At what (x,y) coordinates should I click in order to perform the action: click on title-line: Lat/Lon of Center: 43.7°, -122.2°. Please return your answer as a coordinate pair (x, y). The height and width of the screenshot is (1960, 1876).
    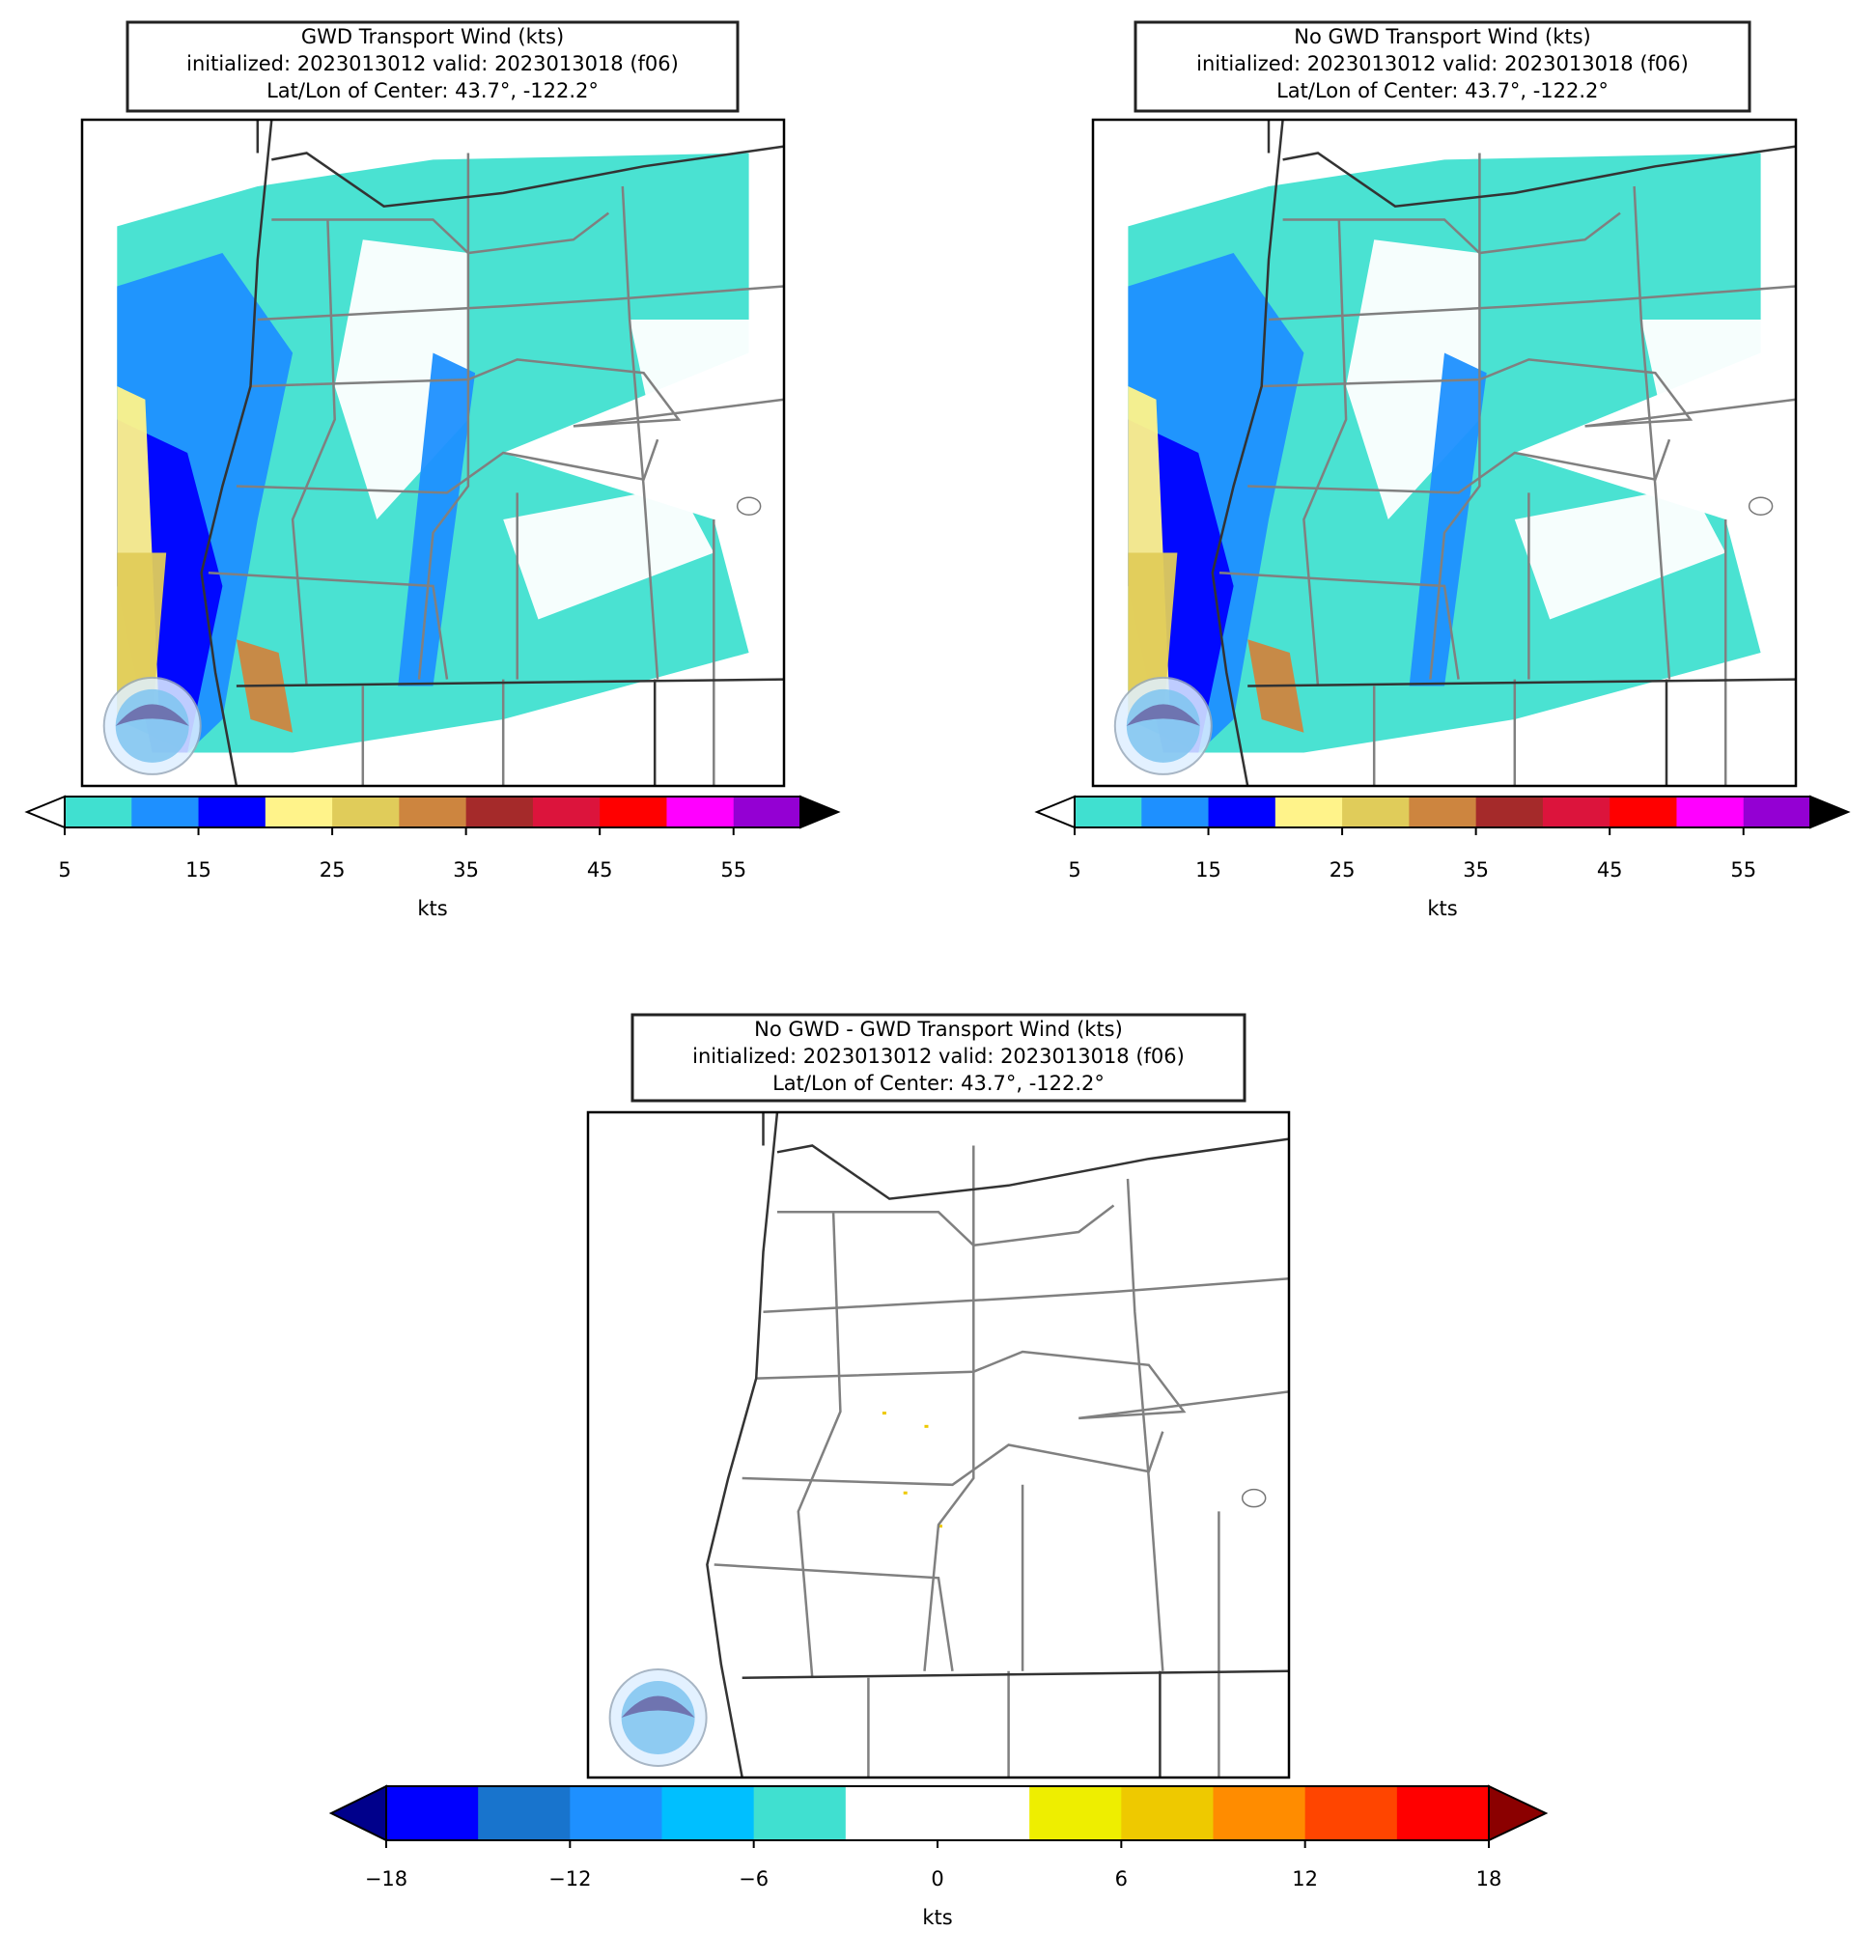
    Looking at the image, I should click on (433, 91).